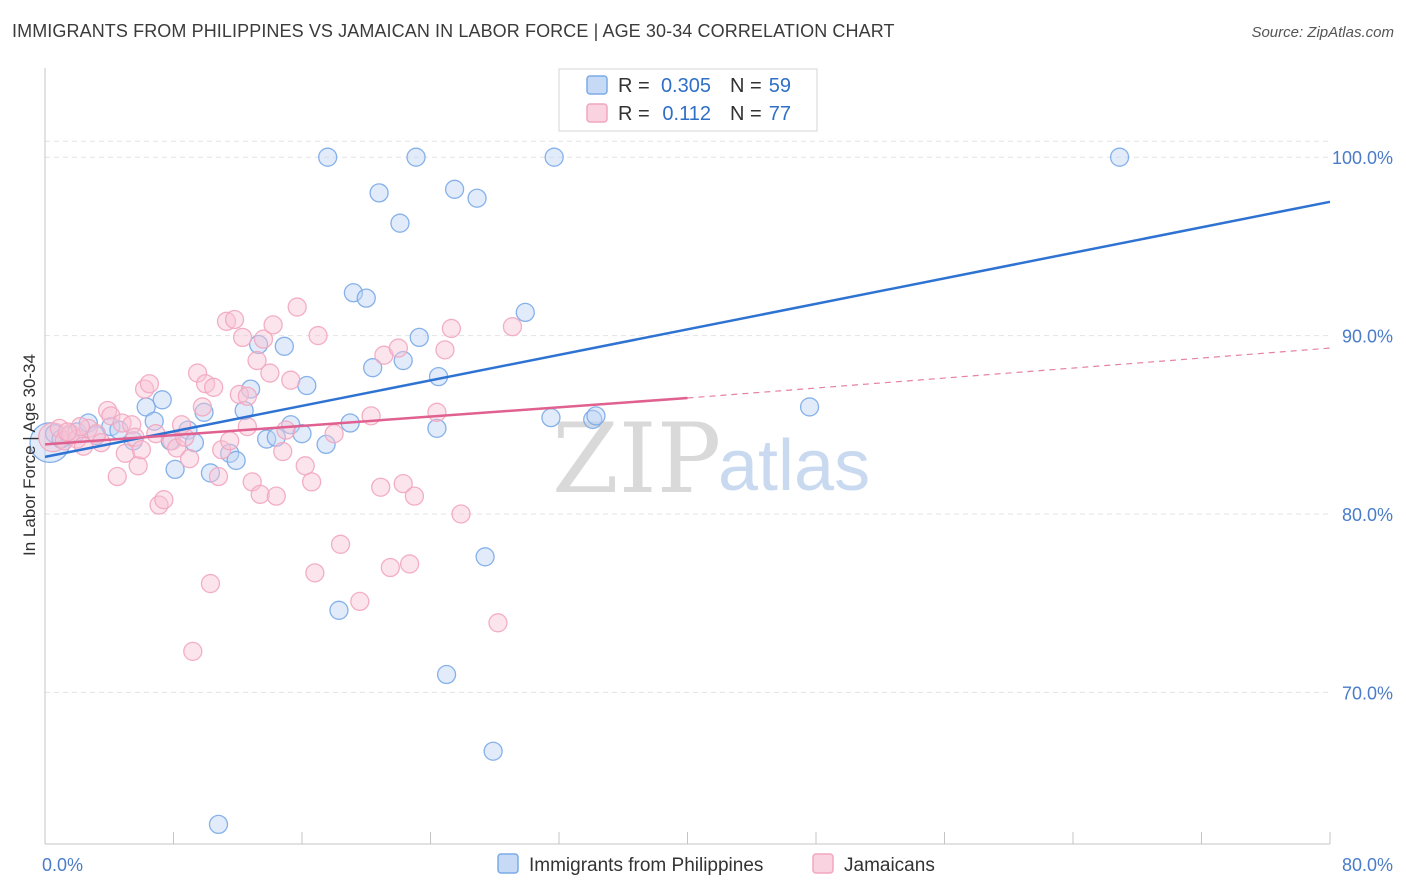 This screenshot has height=892, width=1406. I want to click on legend-r-value-1: 0.305, so click(686, 86).